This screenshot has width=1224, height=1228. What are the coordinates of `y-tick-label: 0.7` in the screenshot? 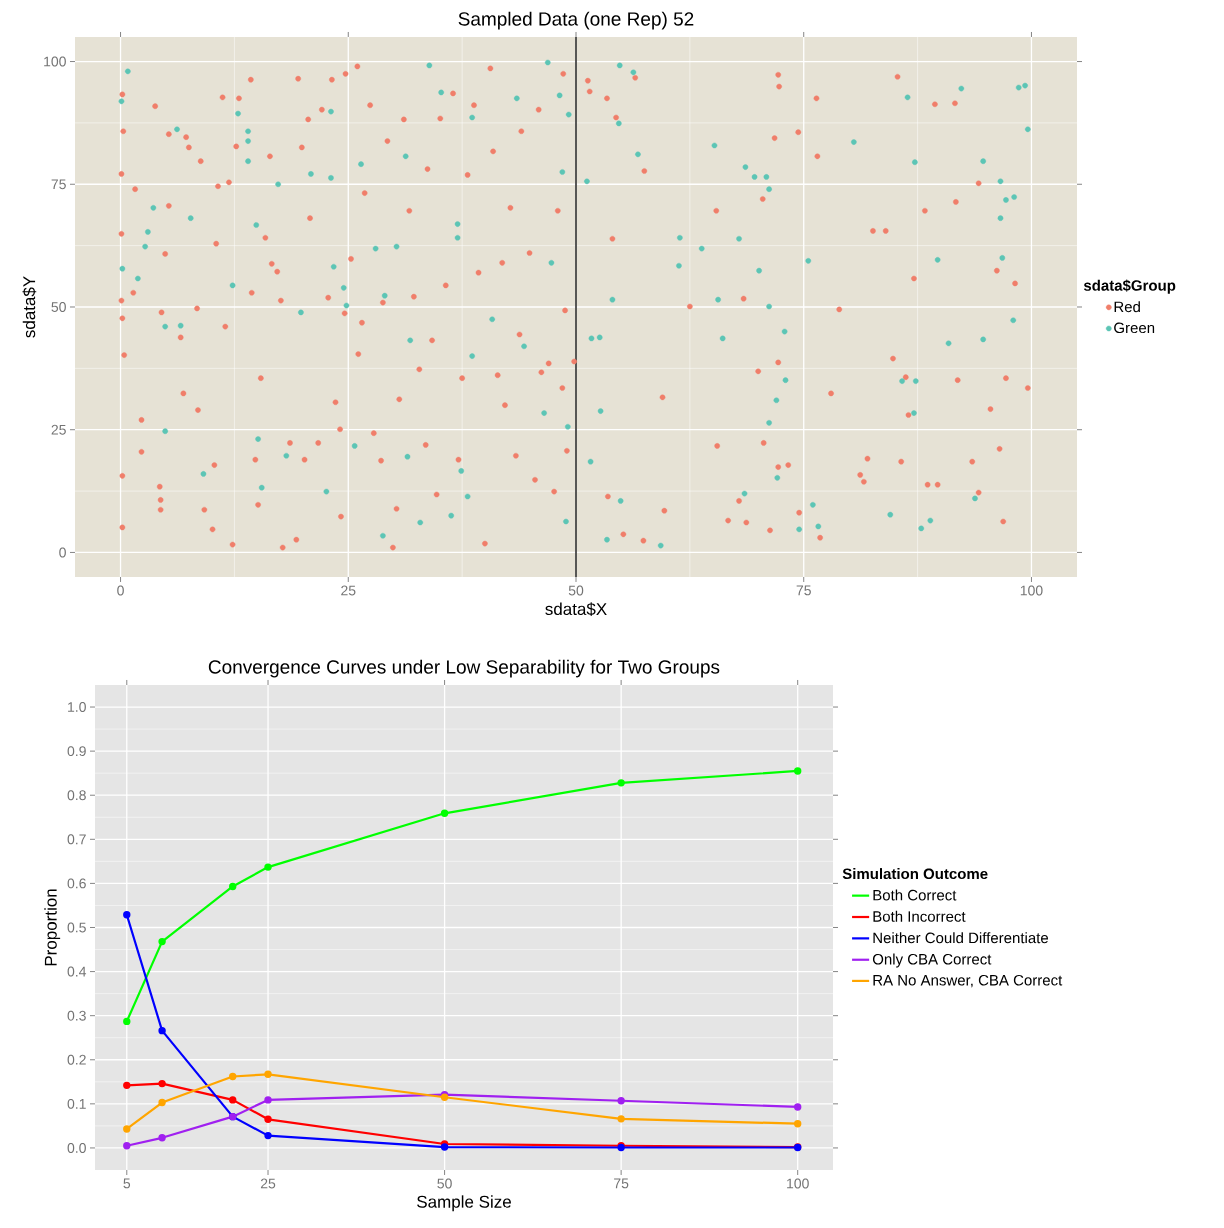 It's located at (76, 839).